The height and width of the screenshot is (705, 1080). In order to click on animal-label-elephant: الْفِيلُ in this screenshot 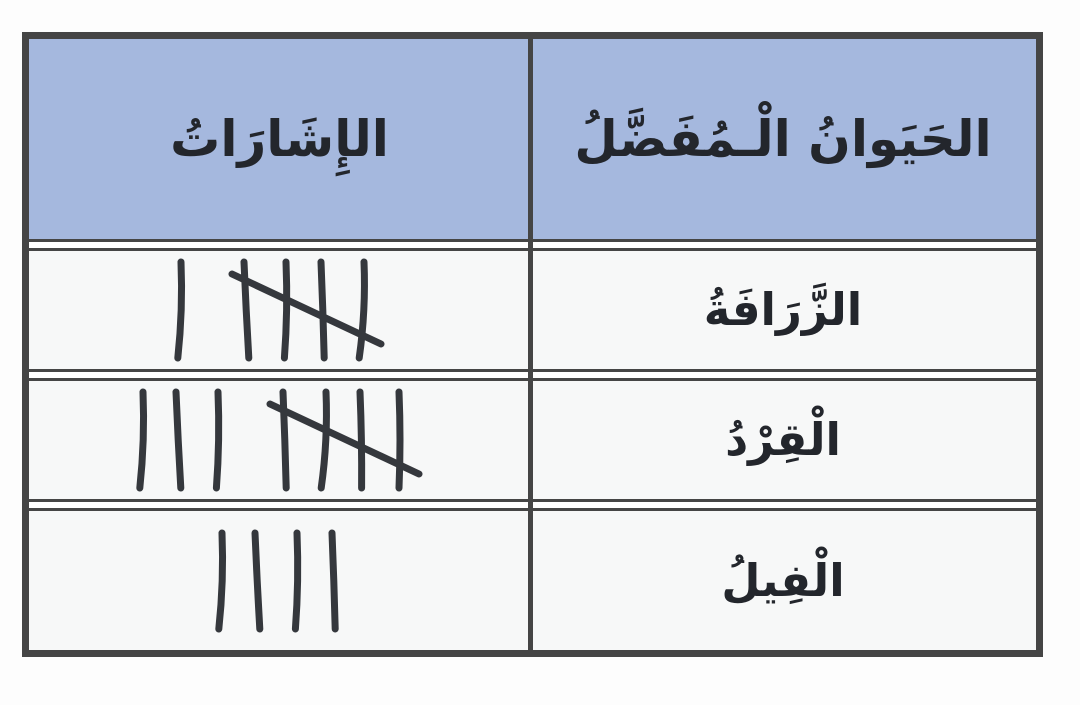, I will do `click(783, 580)`.